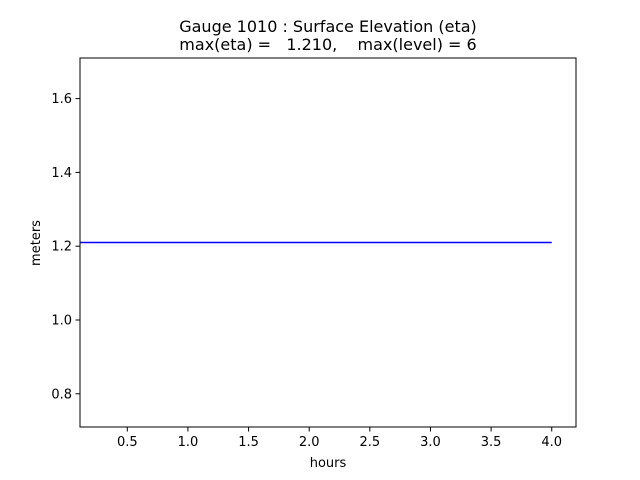 The image size is (640, 480). Describe the element at coordinates (339, 438) in the screenshot. I see `x-axis-ticks: 0.5 1.0 1.5 2.0 2.5 3.0 3.5 4.0` at that location.